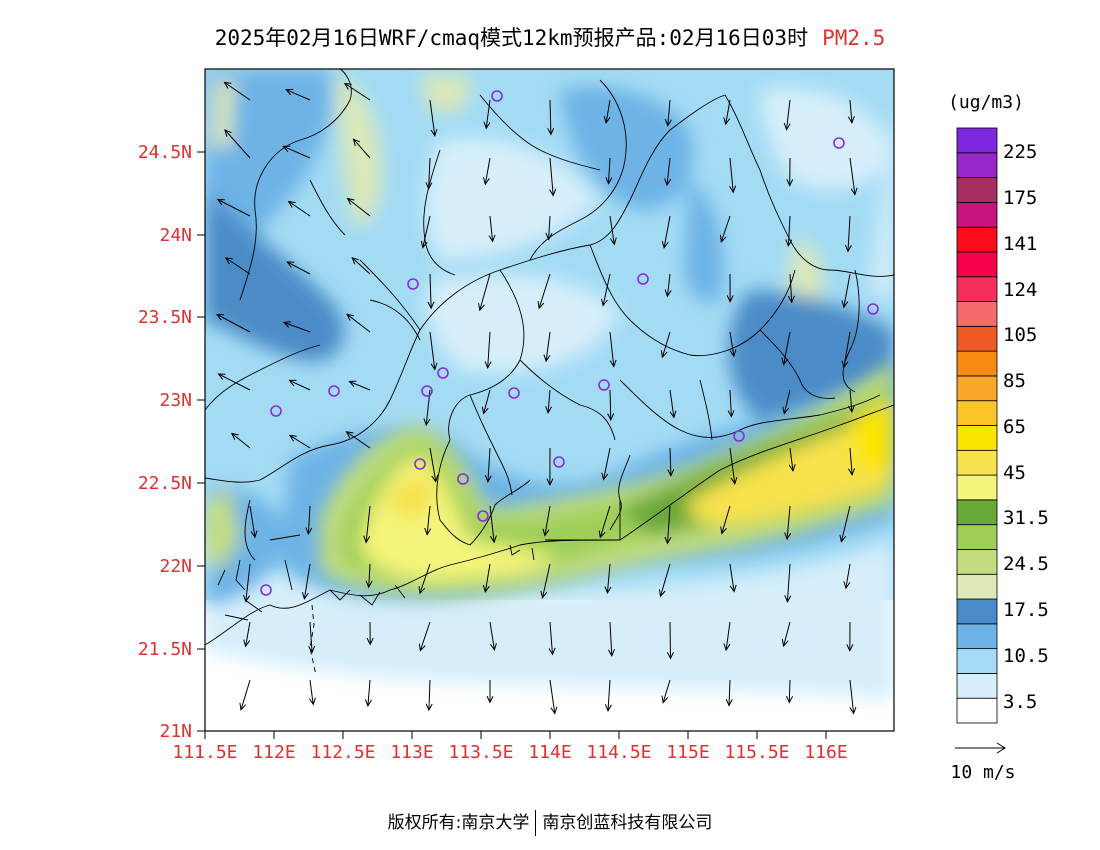 The image size is (1100, 850). Describe the element at coordinates (165, 152) in the screenshot. I see `lat-label: 24.5N` at that location.